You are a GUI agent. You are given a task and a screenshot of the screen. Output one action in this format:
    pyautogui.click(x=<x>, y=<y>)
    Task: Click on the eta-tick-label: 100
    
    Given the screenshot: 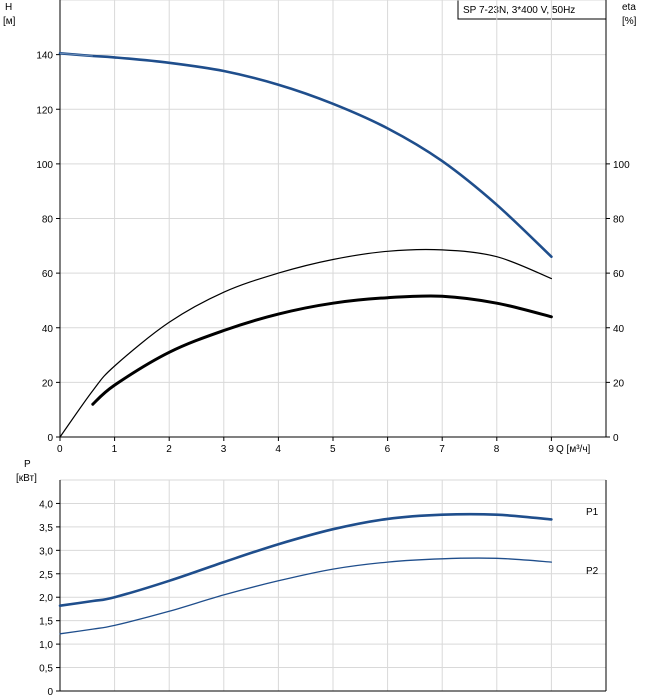 What is the action you would take?
    pyautogui.click(x=621, y=165)
    